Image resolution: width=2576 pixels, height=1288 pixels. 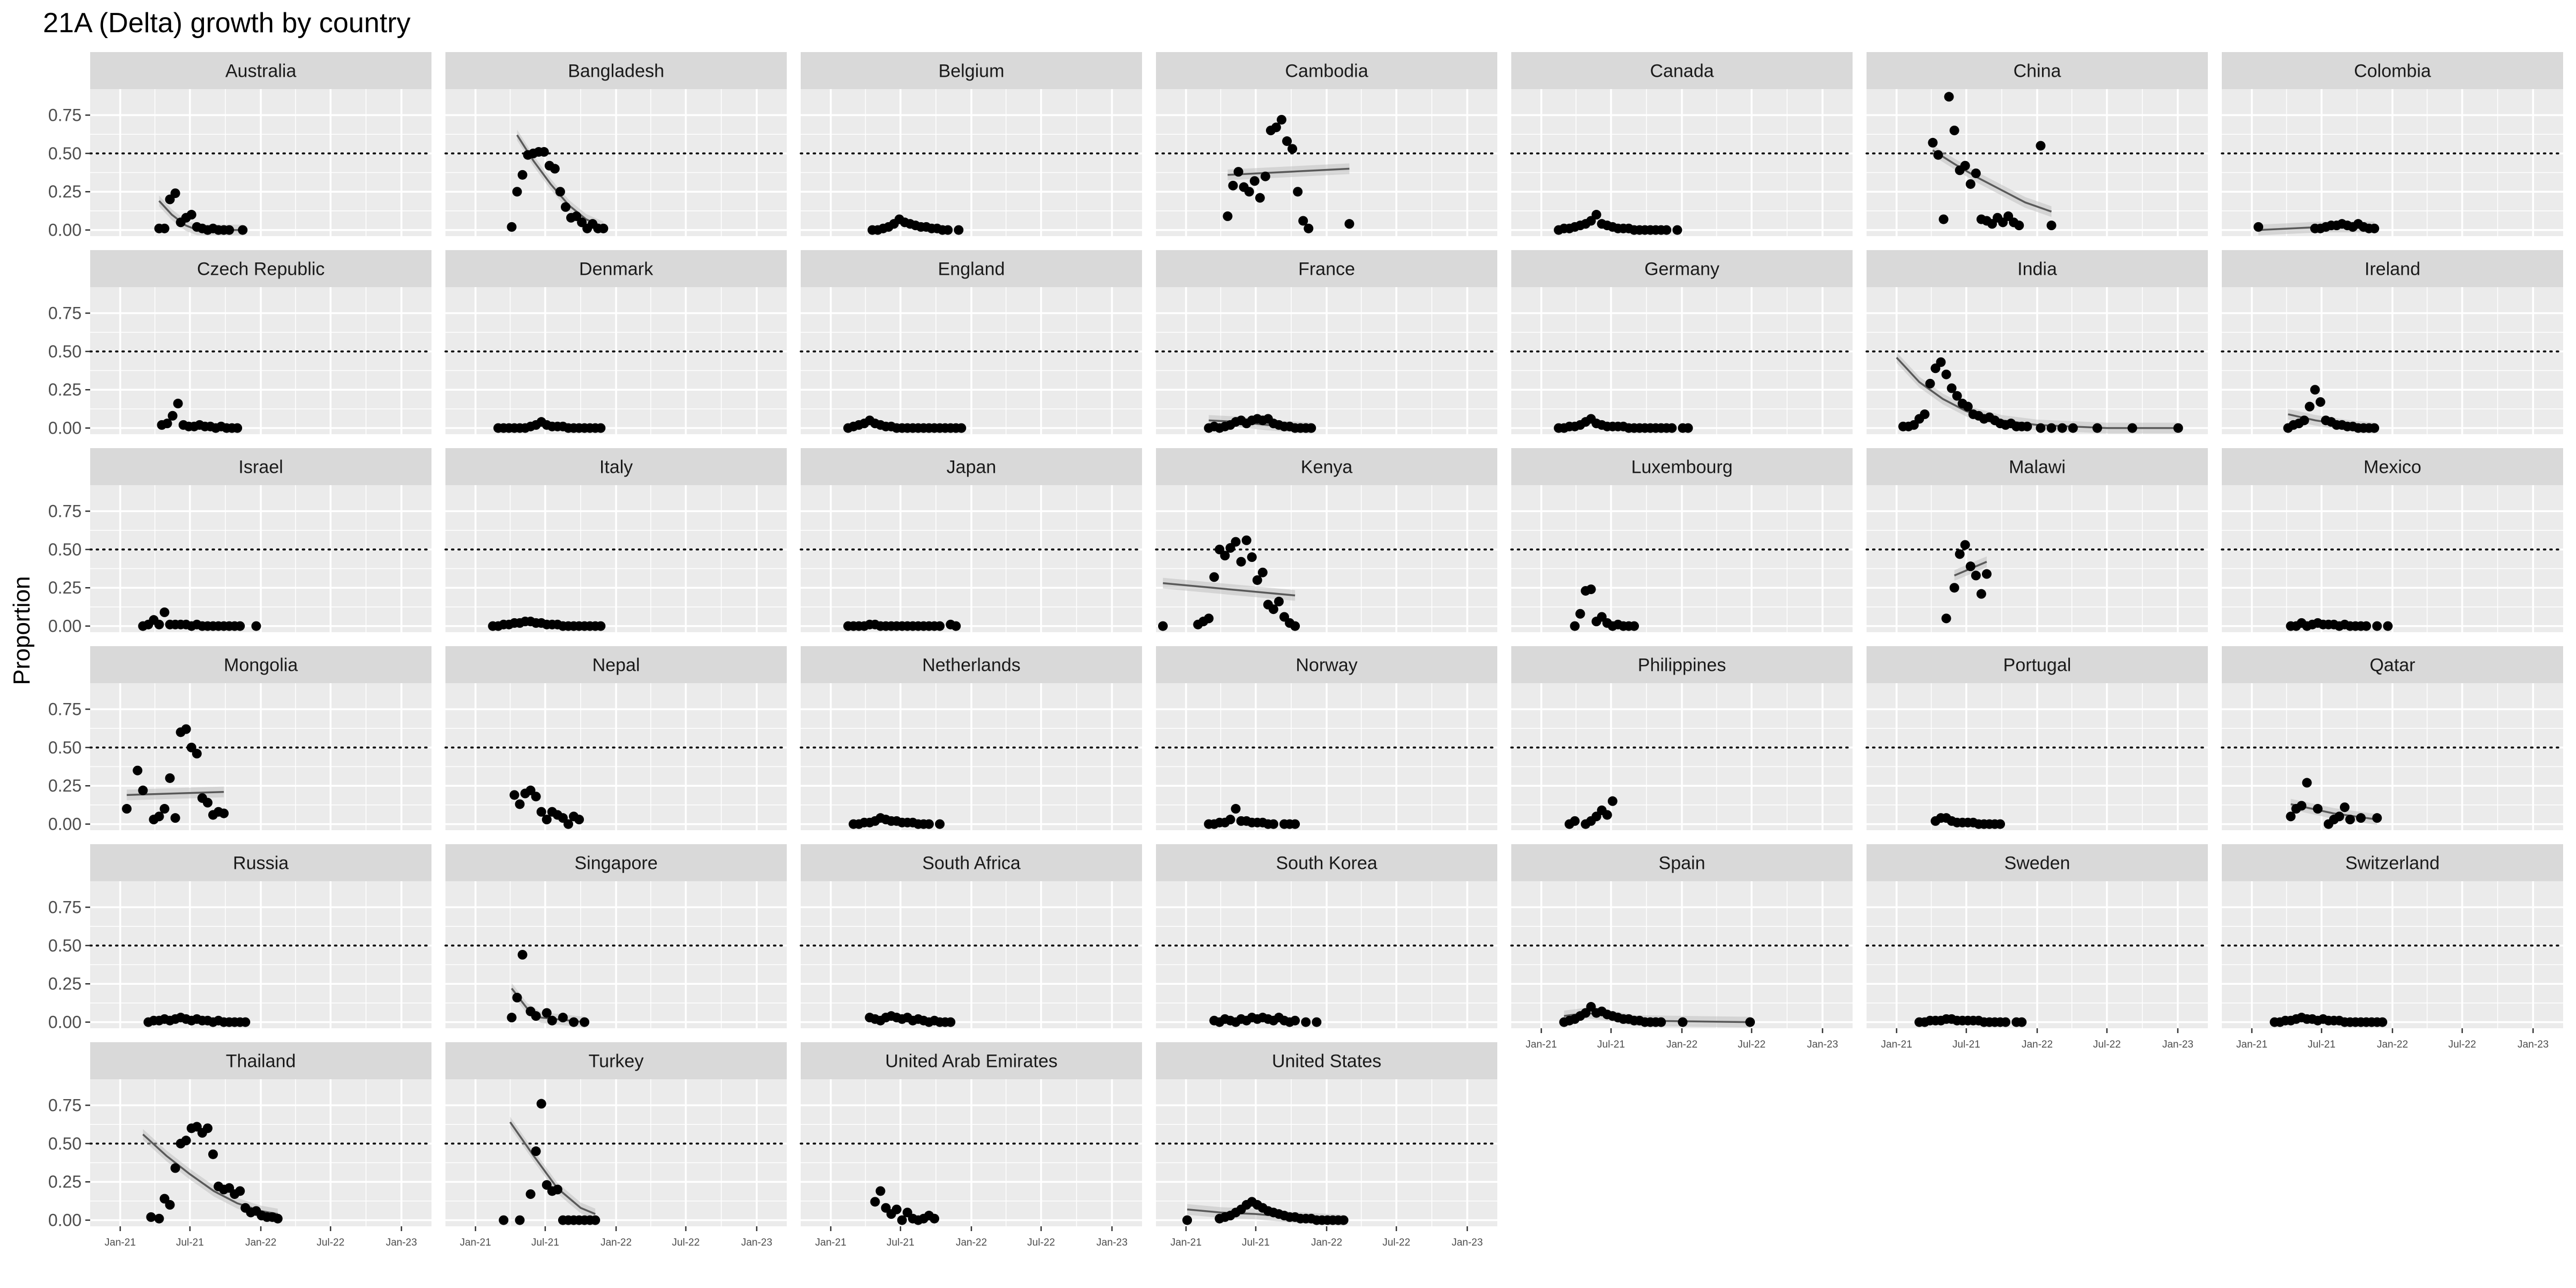 I want to click on panel-portugal: Portugal, so click(x=2037, y=738).